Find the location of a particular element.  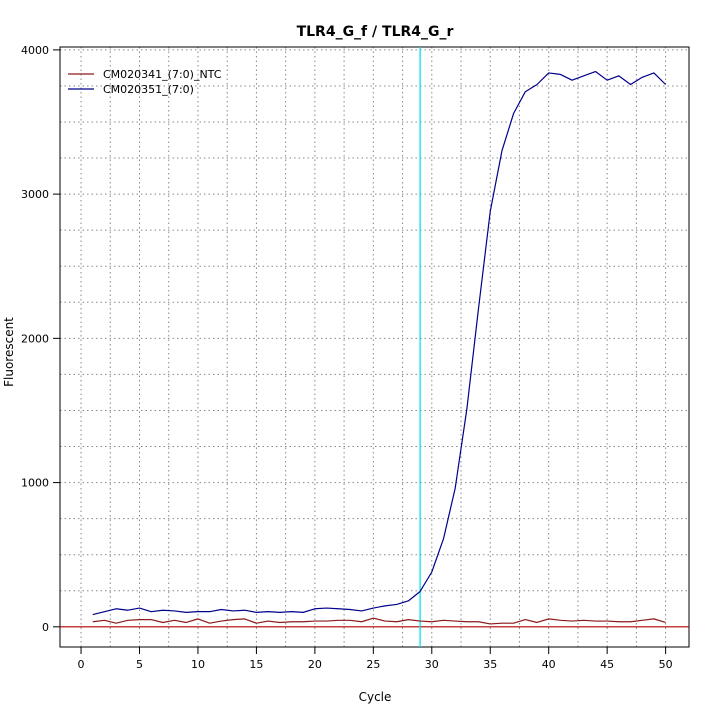

x-tick-label: 10 is located at coordinates (198, 664).